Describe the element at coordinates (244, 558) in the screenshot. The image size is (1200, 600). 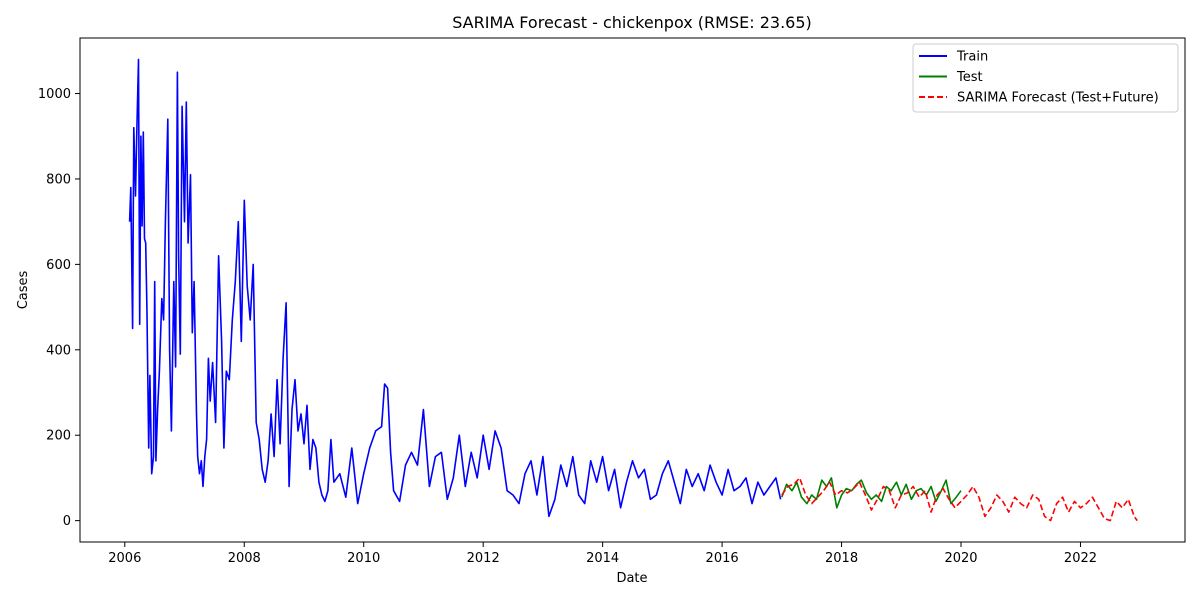
I see `x-tick-label: 2008` at that location.